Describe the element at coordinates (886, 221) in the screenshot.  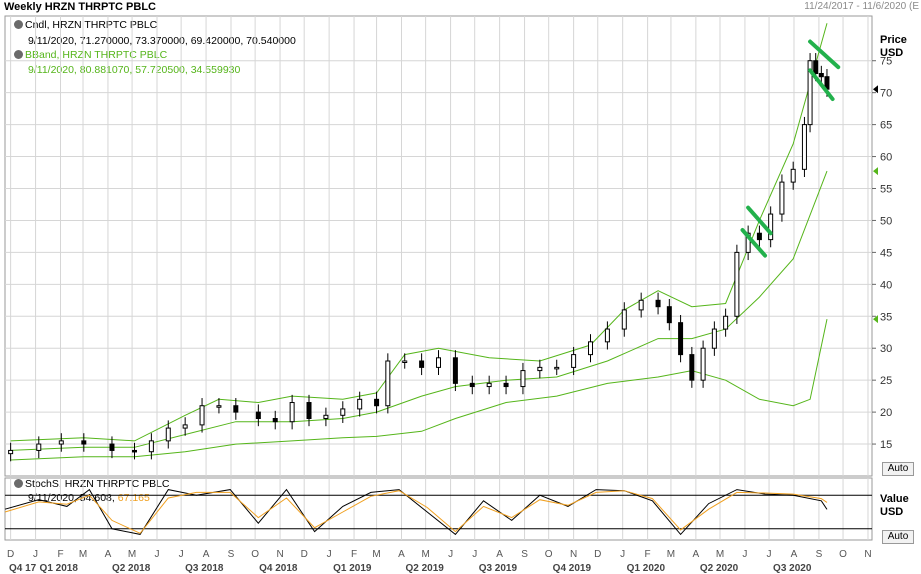
I see `y-tick-label: 50` at that location.